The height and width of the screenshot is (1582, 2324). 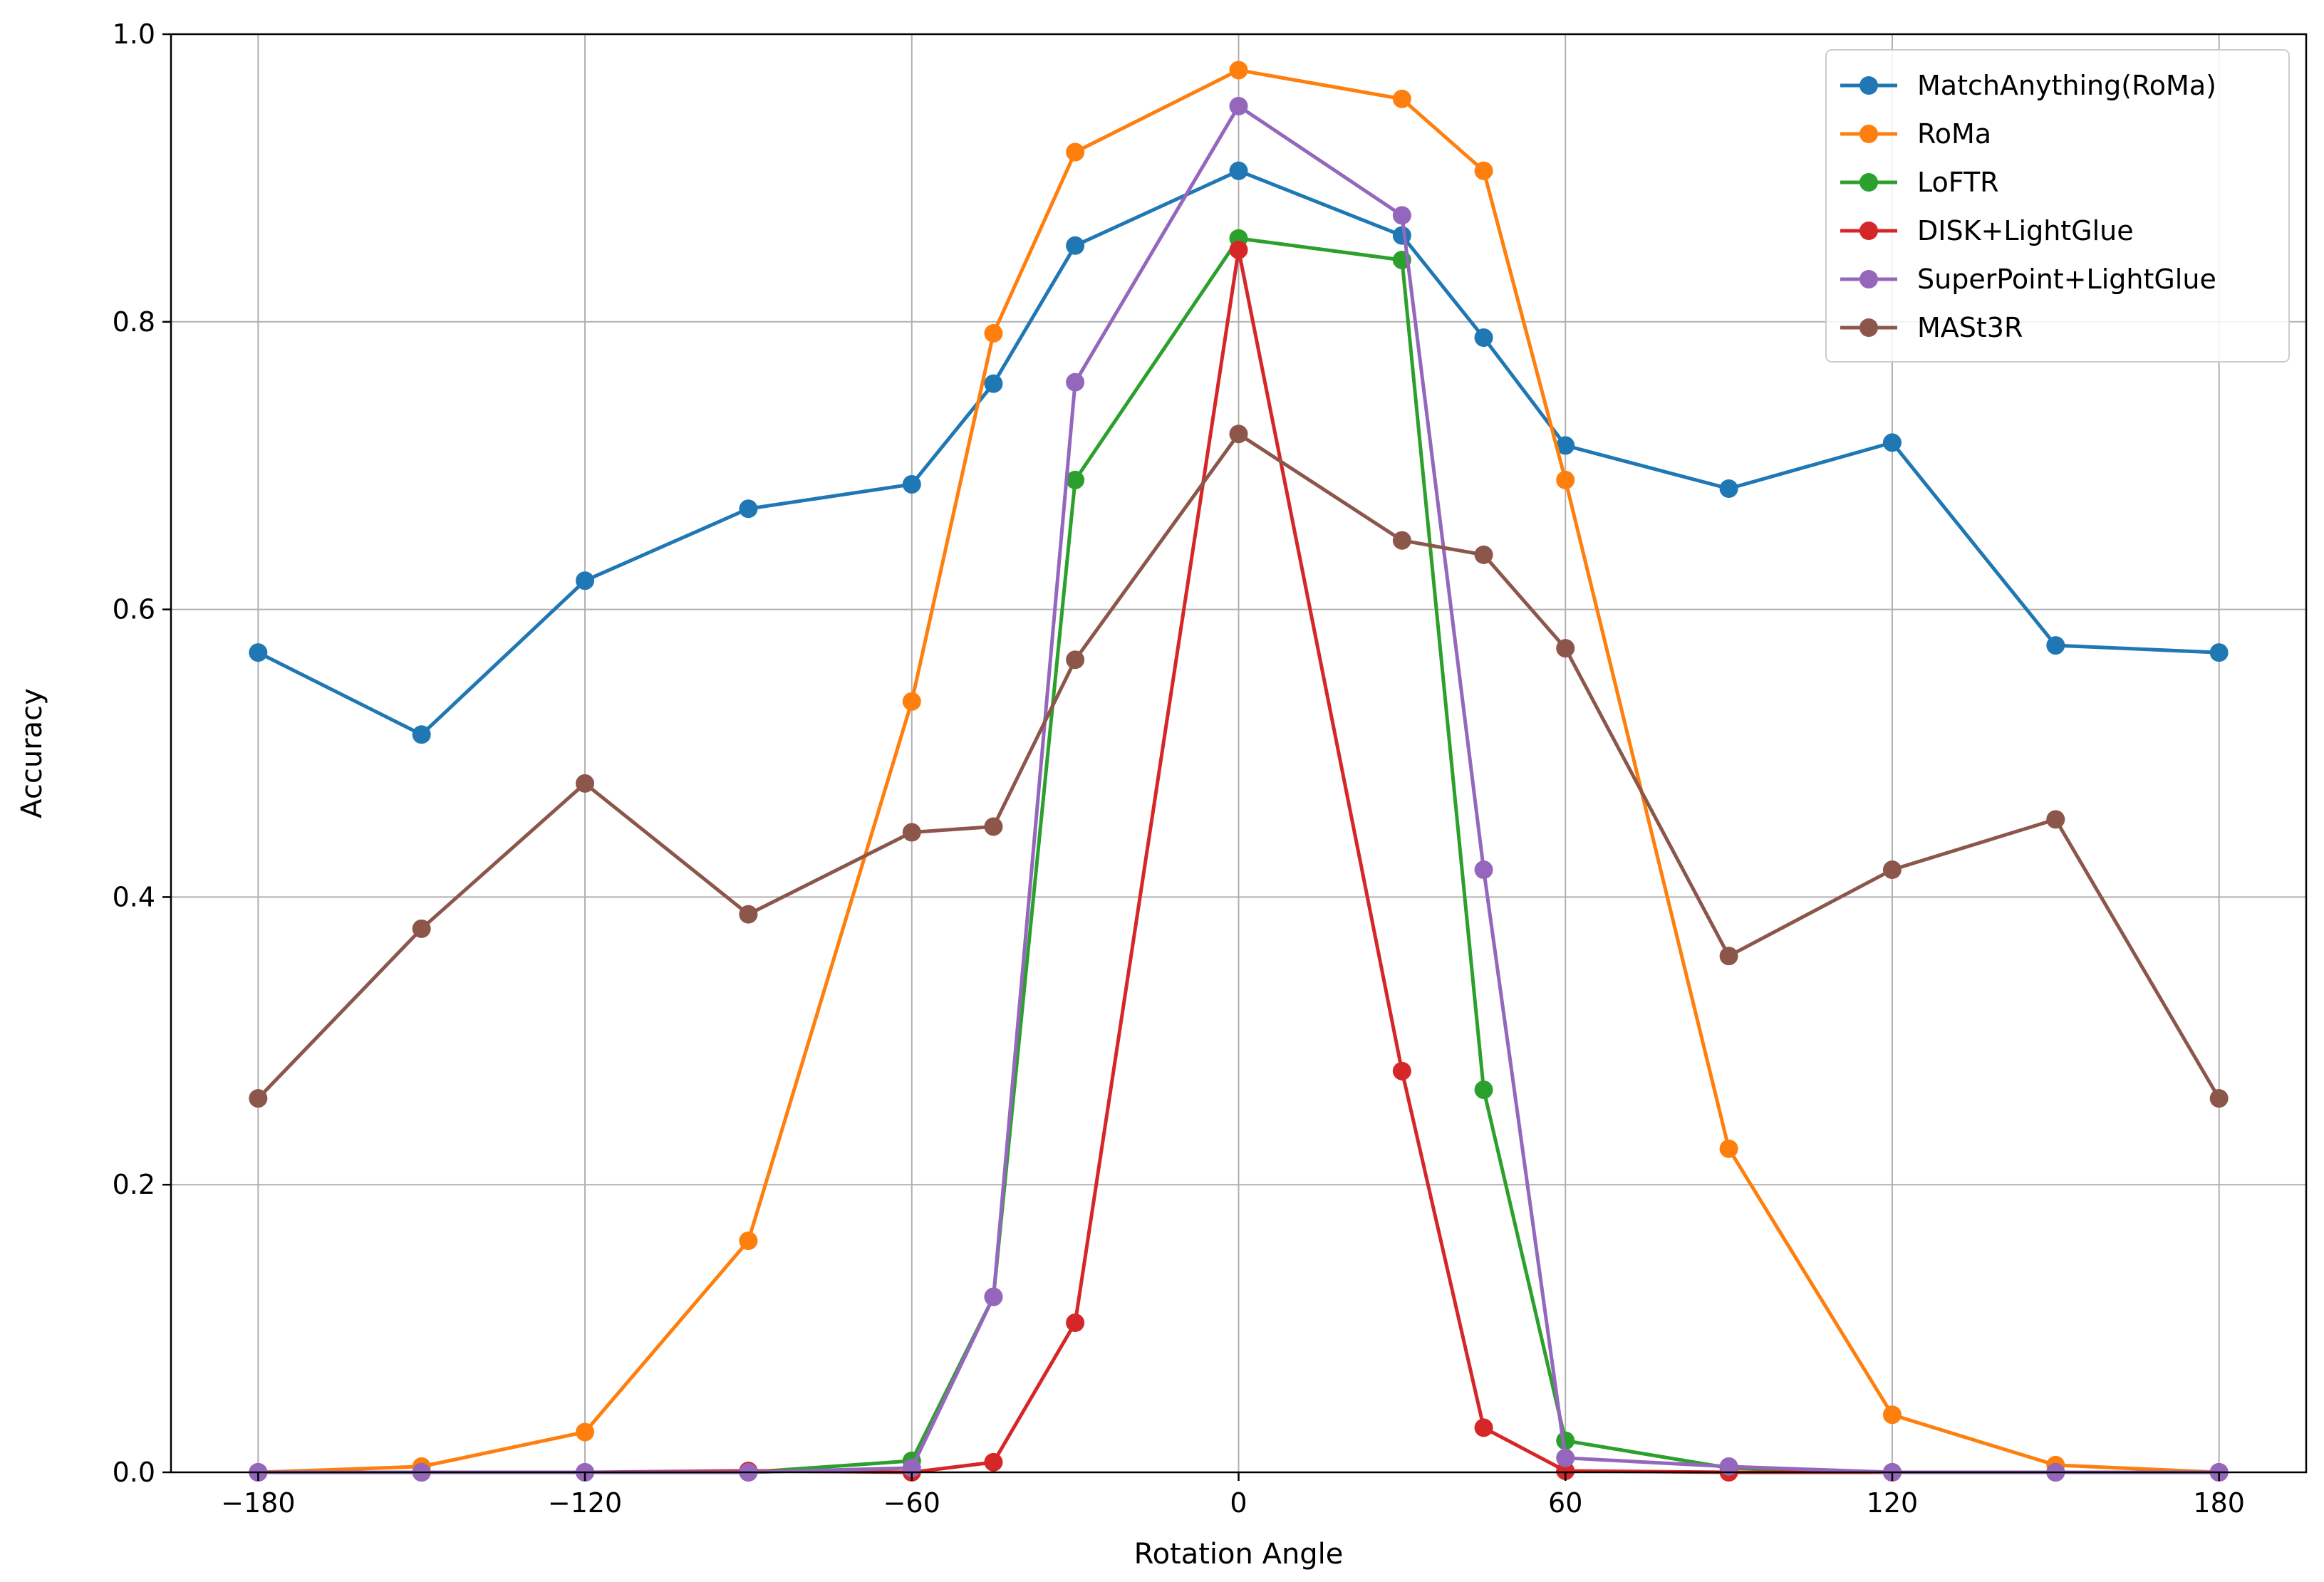 I want to click on x-tick-label: 60, so click(x=1565, y=1503).